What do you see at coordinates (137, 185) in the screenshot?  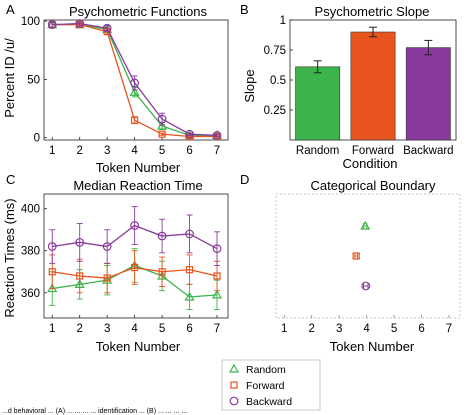 I see `panel-c-title: Median Reaction Time` at bounding box center [137, 185].